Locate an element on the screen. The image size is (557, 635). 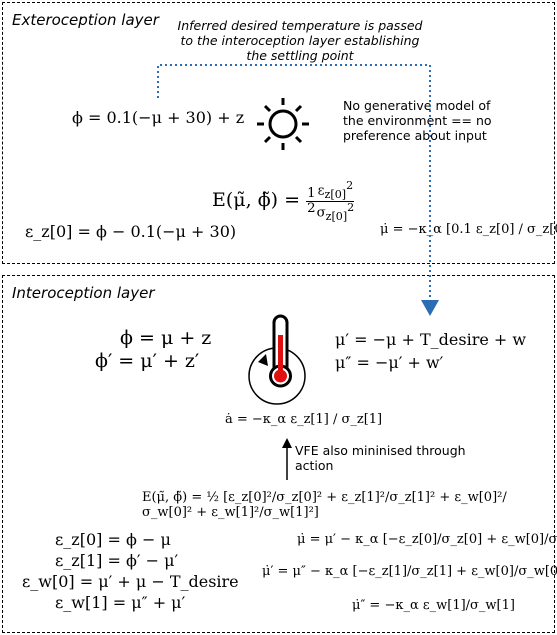
action-update-equation: ȧ = −κ_α ε_z[1] / σ_z[1] is located at coordinates (304, 419).